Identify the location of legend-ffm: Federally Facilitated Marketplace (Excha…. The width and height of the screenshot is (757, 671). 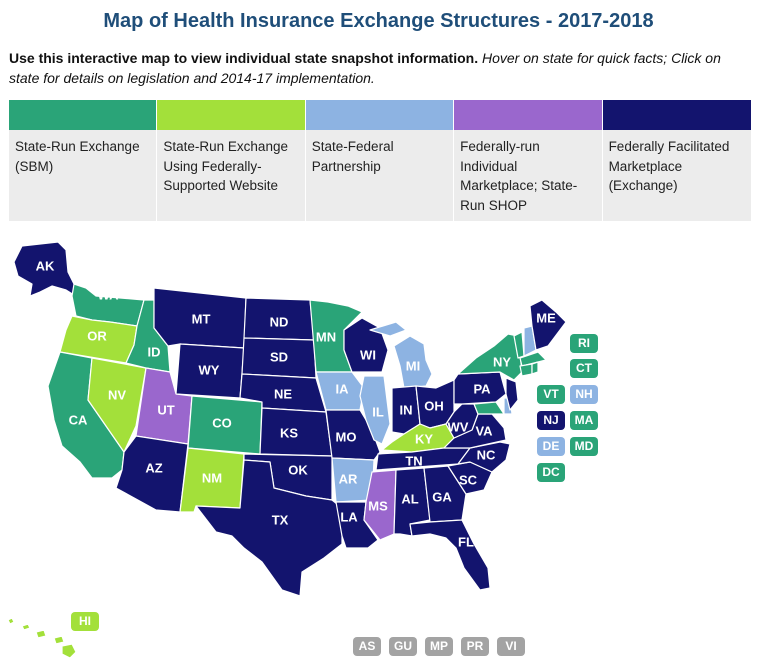
(676, 160).